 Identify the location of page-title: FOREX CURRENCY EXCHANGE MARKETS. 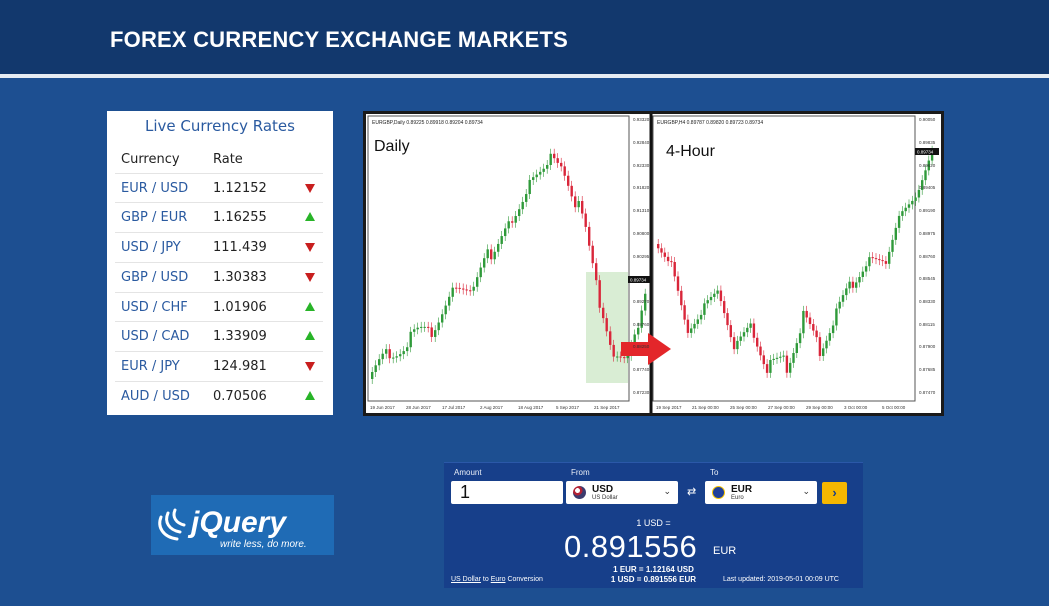
(339, 39).